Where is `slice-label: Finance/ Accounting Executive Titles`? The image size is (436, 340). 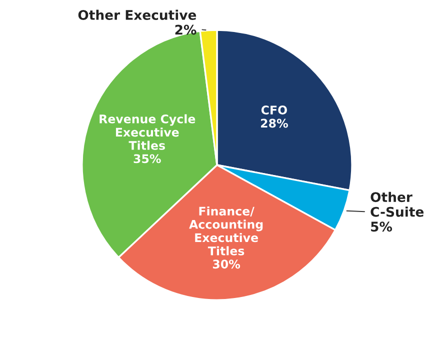
slice-label: Finance/ Accounting Executive Titles is located at coordinates (226, 231).